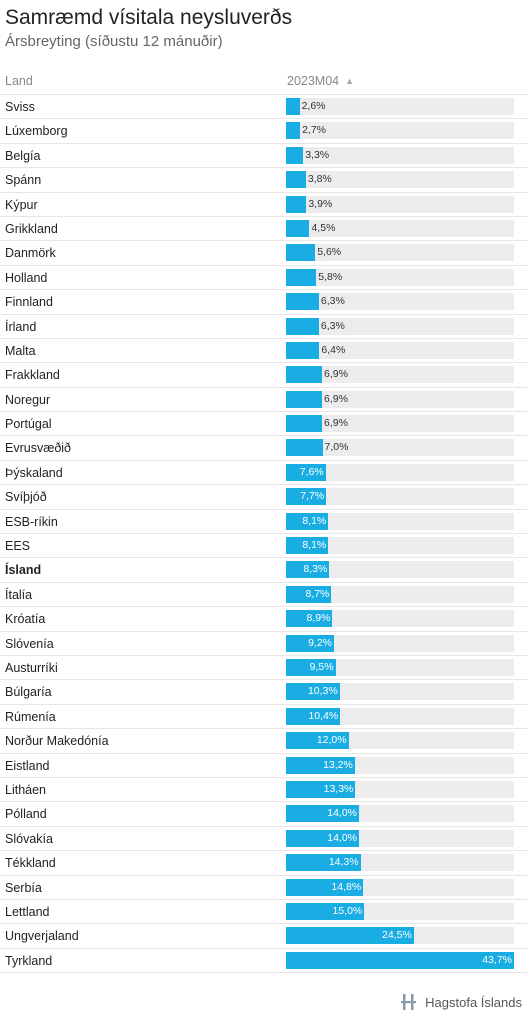 Image resolution: width=532 pixels, height=1024 pixels. I want to click on column-header-value: 2023M04 ▲, so click(320, 81).